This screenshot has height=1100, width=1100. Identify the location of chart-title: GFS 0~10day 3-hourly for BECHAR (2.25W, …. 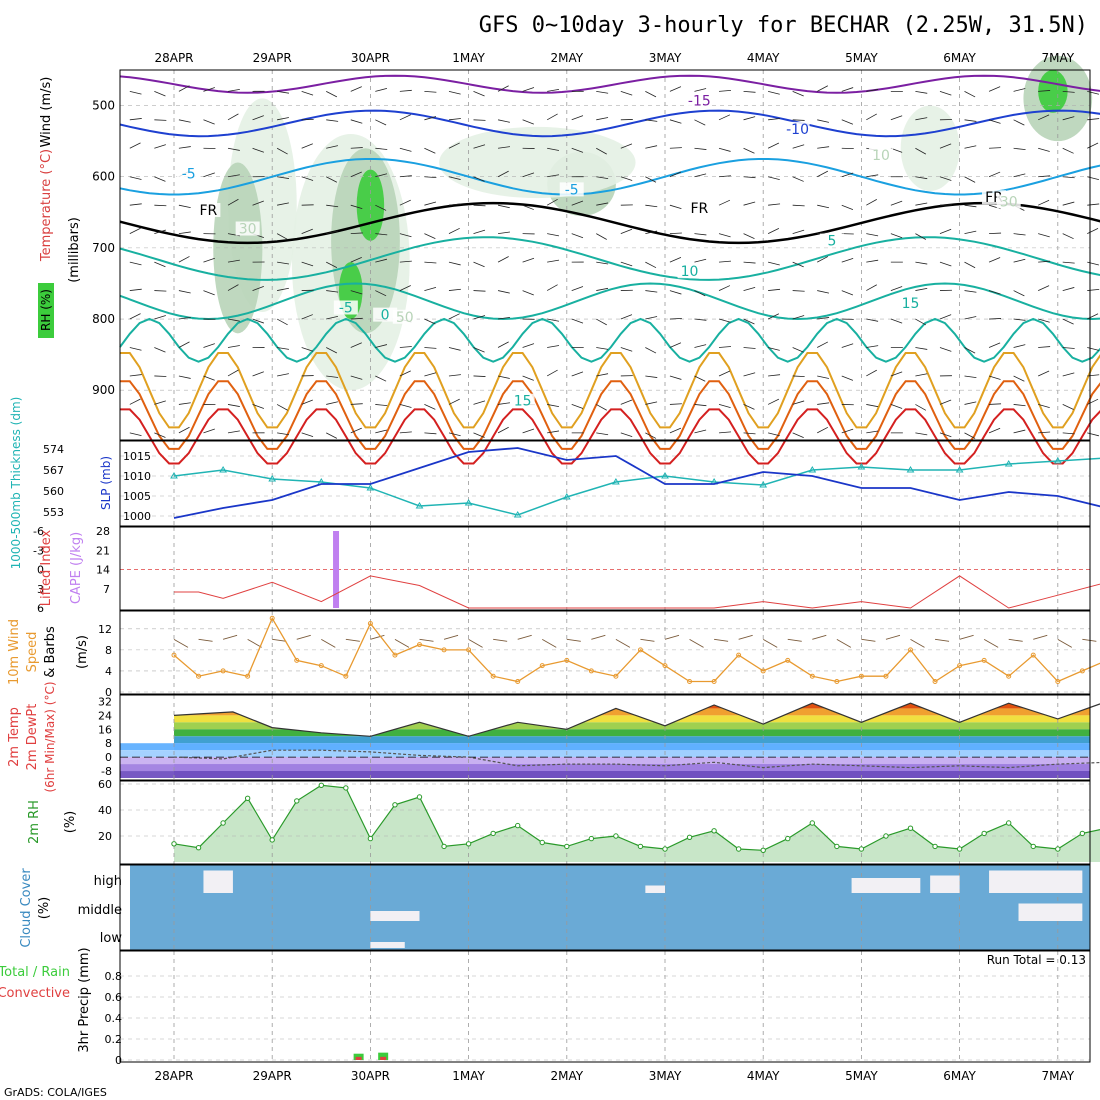
(783, 25).